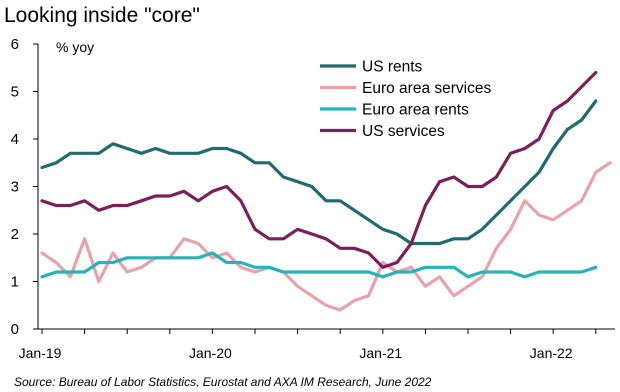 The image size is (620, 392). Describe the element at coordinates (15, 329) in the screenshot. I see `y-tick-label: 0` at that location.